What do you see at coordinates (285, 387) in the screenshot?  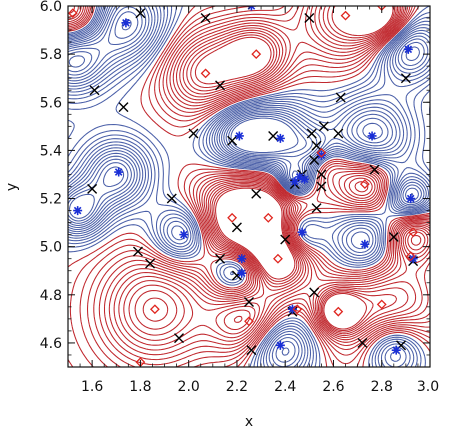 I see `x-tick-label: 2.4` at bounding box center [285, 387].